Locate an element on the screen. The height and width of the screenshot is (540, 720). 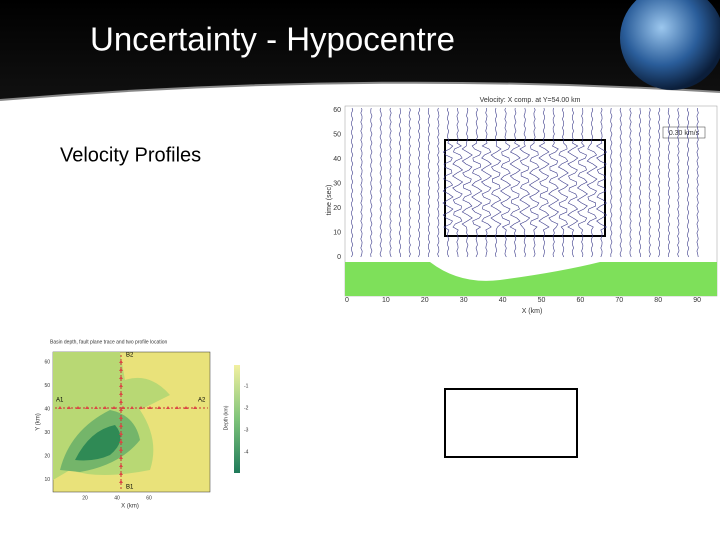
x-tick-label: 10 is located at coordinates (386, 300).